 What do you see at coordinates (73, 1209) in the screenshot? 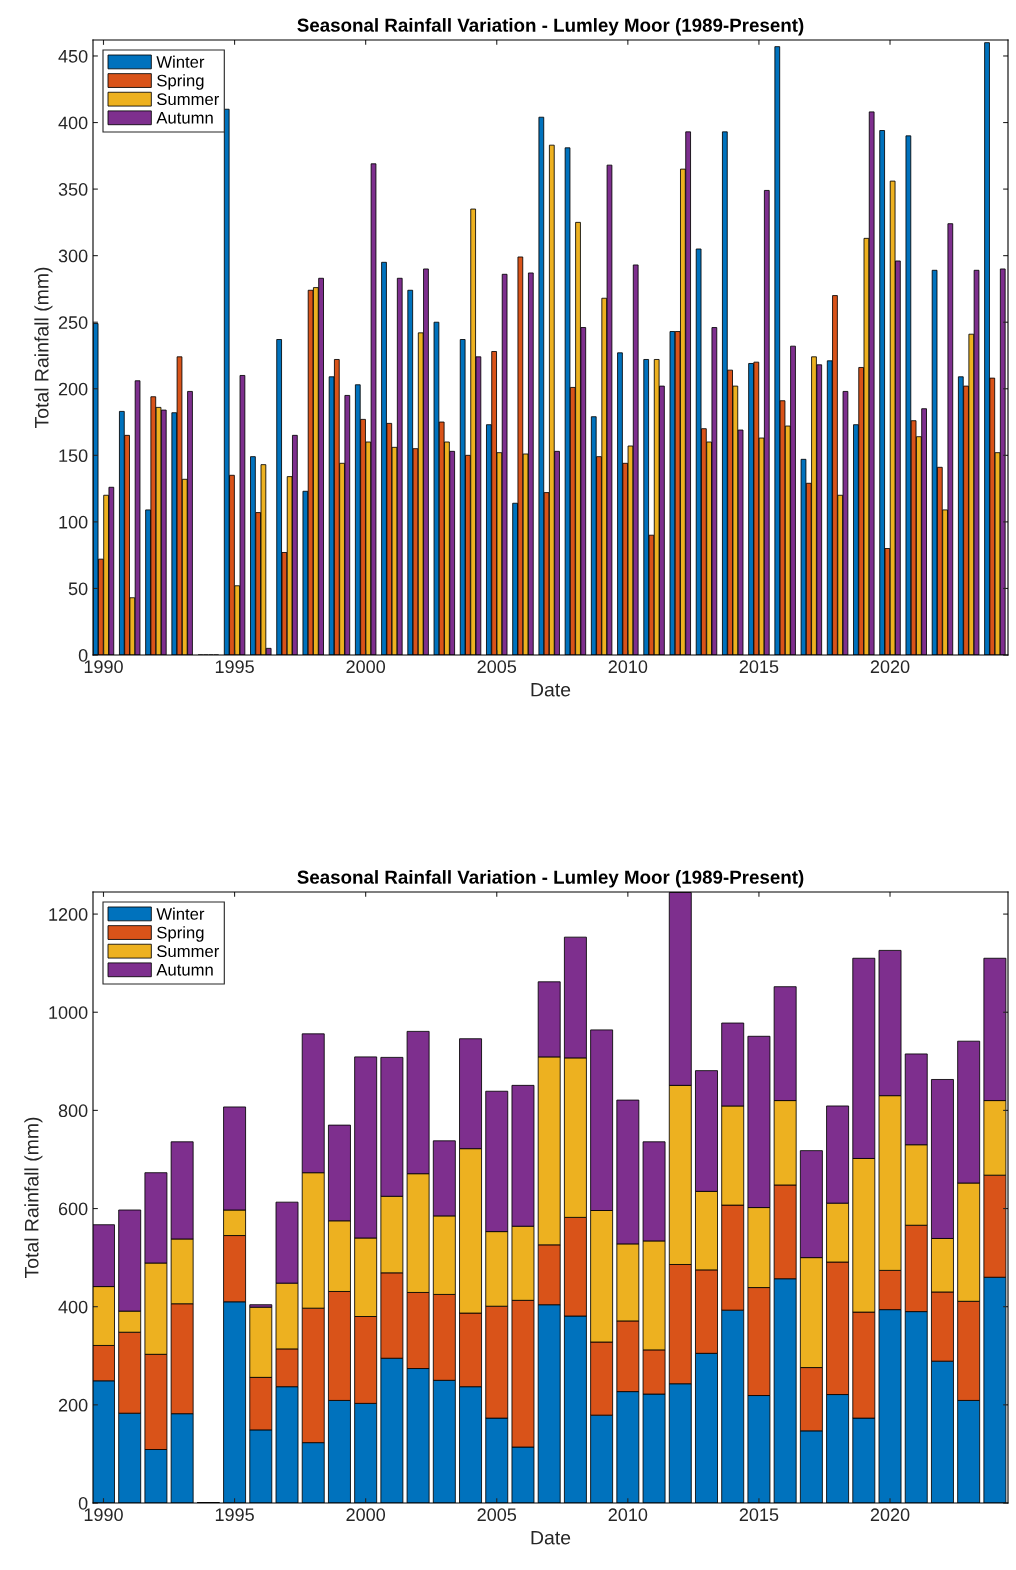
I see `y-tick-label: 600` at bounding box center [73, 1209].